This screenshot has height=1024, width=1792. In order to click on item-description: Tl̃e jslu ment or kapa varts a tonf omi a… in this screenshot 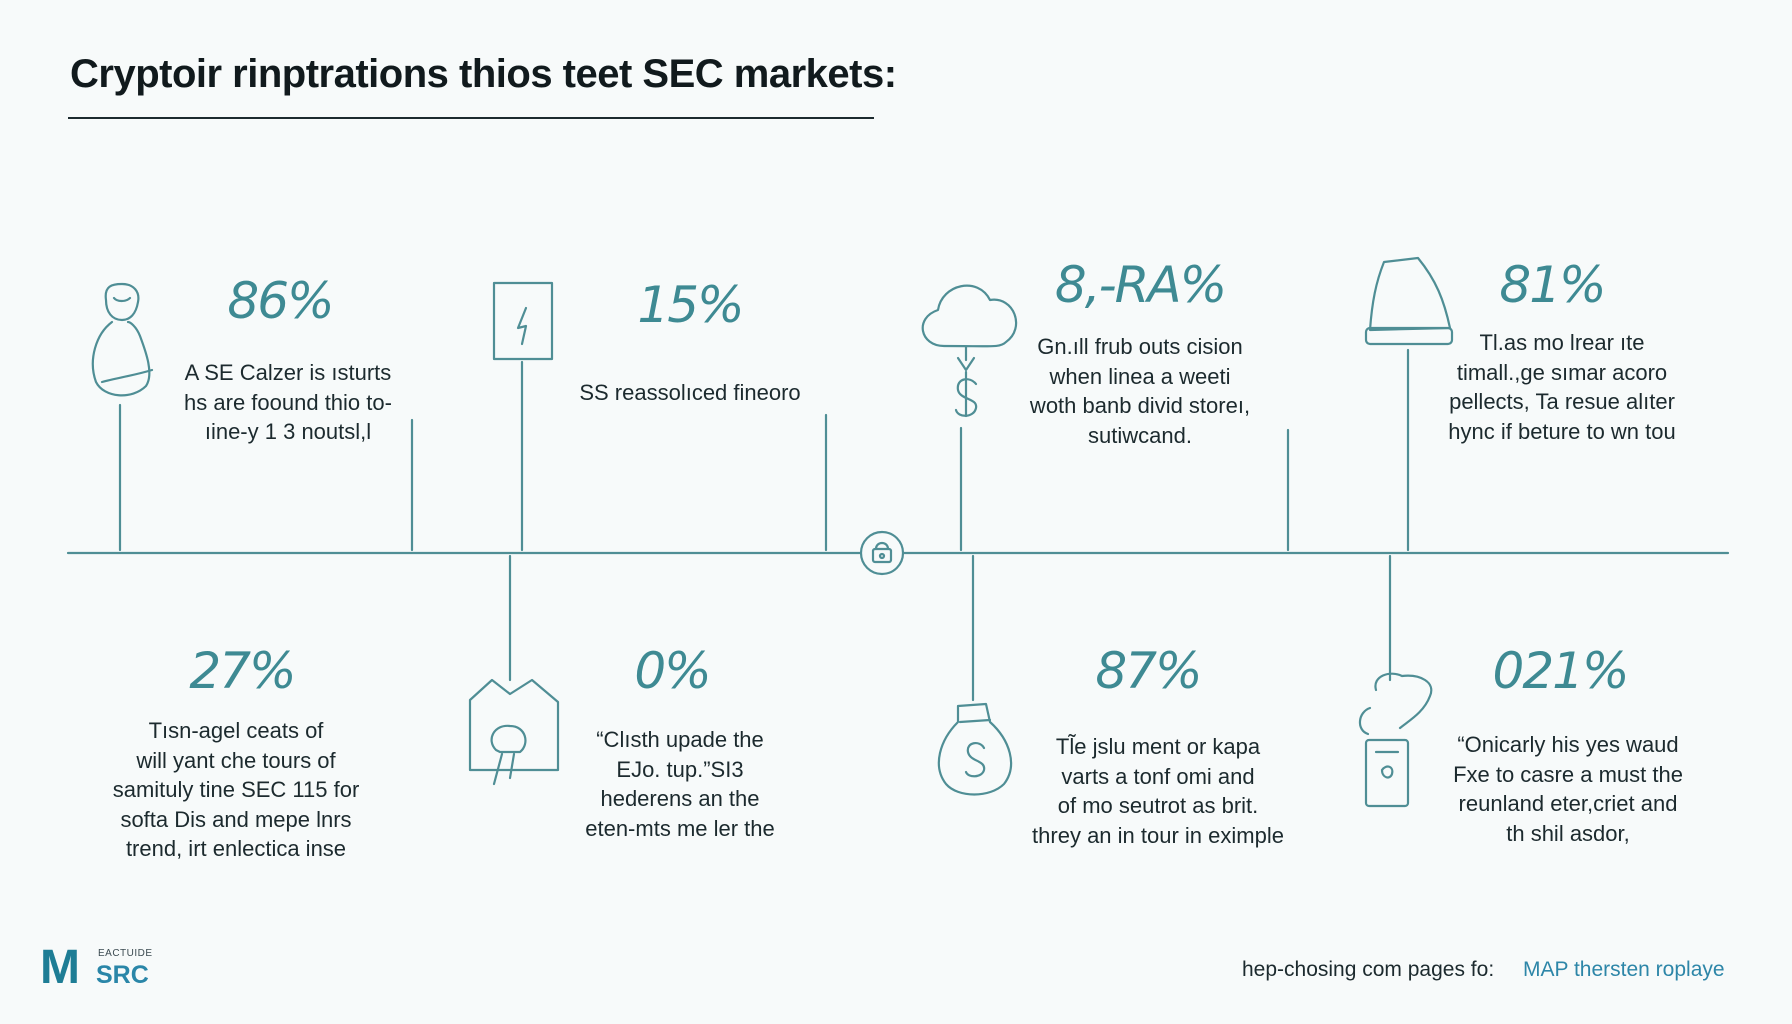, I will do `click(1158, 791)`.